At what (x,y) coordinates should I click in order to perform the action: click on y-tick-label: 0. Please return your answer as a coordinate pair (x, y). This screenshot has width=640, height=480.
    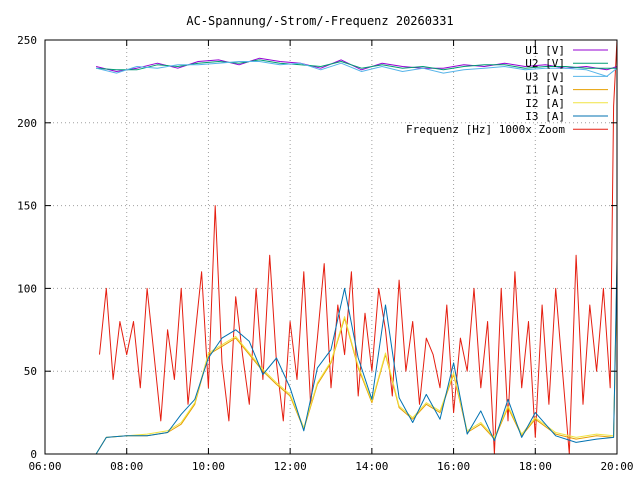
    Looking at the image, I should click on (33, 454).